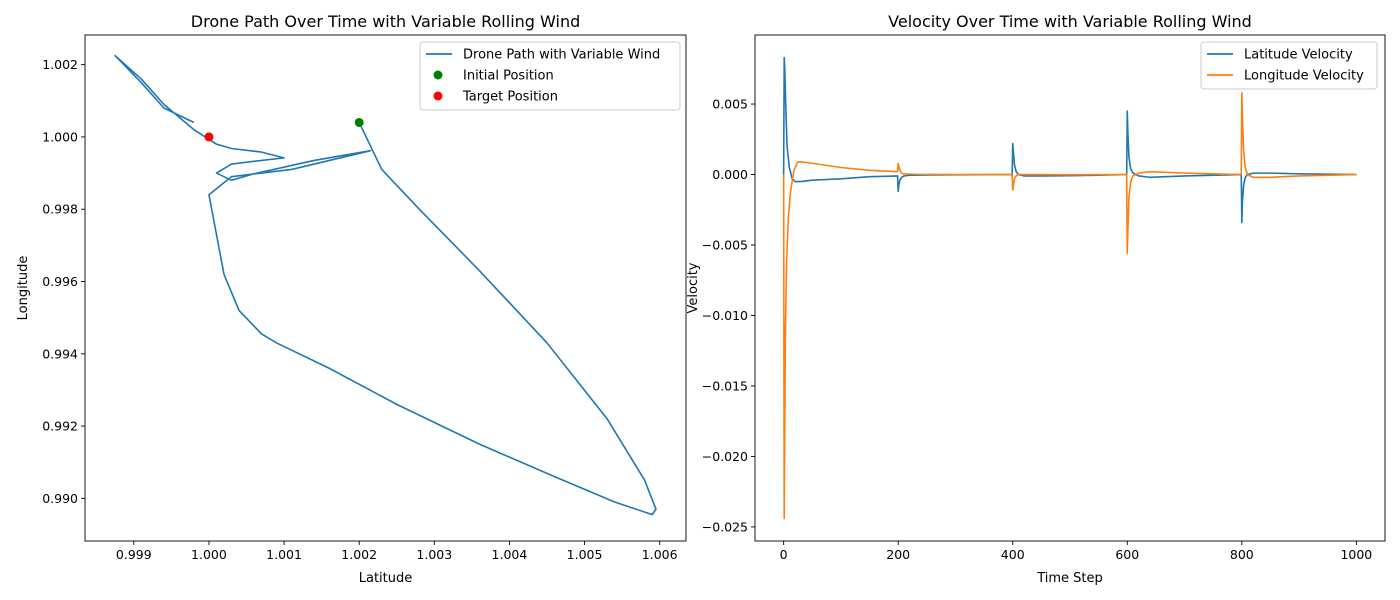  What do you see at coordinates (508, 76) in the screenshot?
I see `legend-label: Initial Position` at bounding box center [508, 76].